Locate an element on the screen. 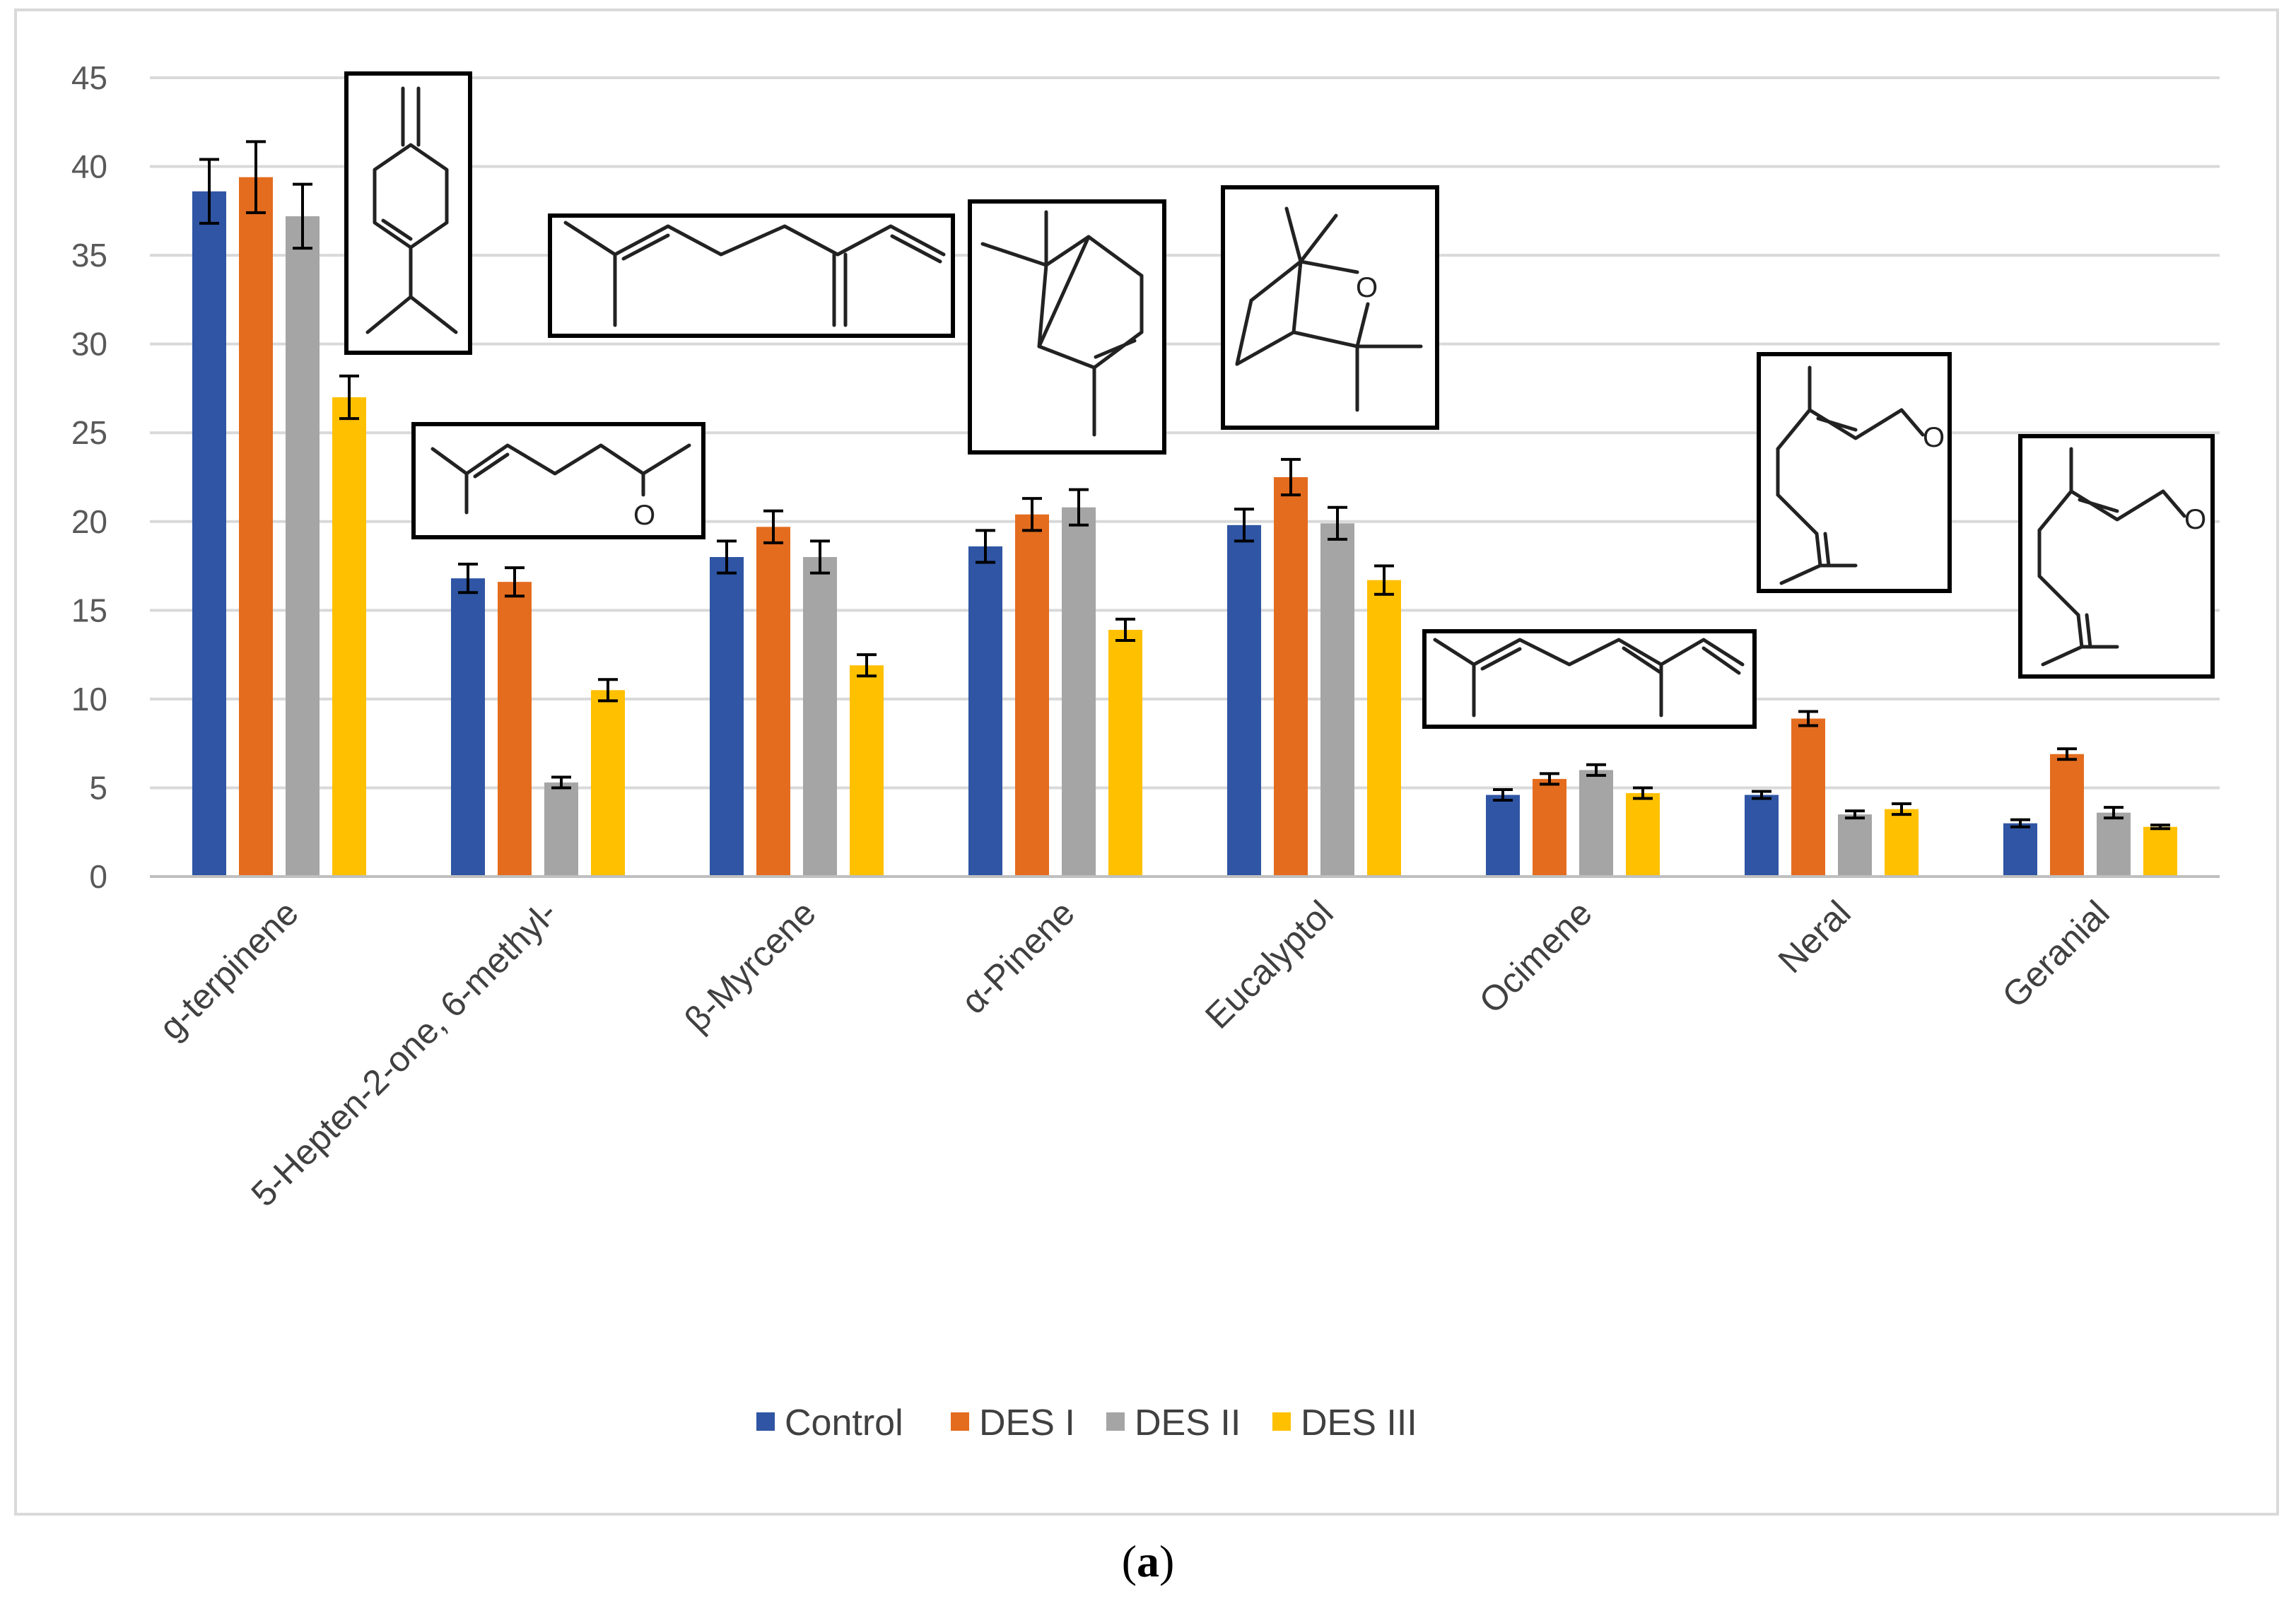 The width and height of the screenshot is (2296, 1599). y-tick-label: 35 is located at coordinates (89, 255).